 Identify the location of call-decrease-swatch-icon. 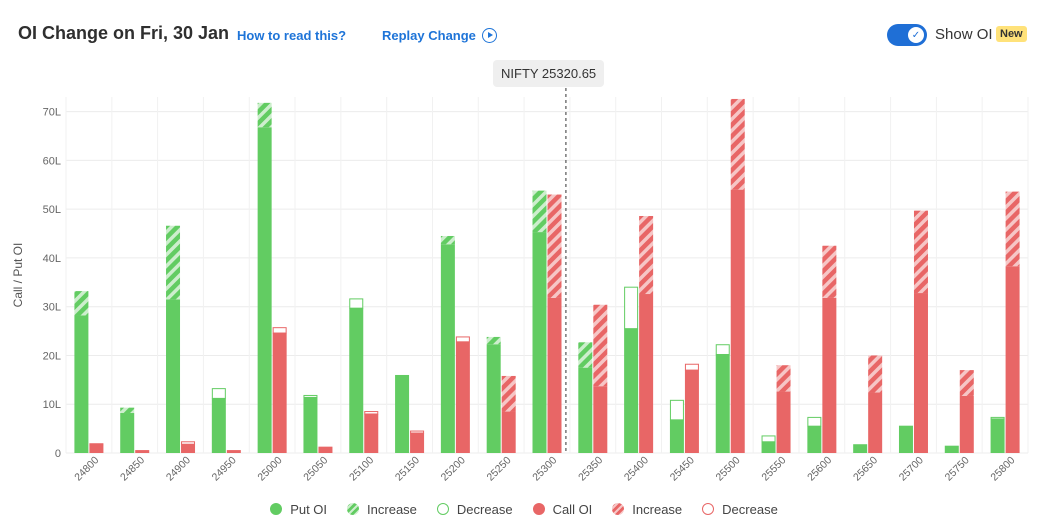
(708, 509).